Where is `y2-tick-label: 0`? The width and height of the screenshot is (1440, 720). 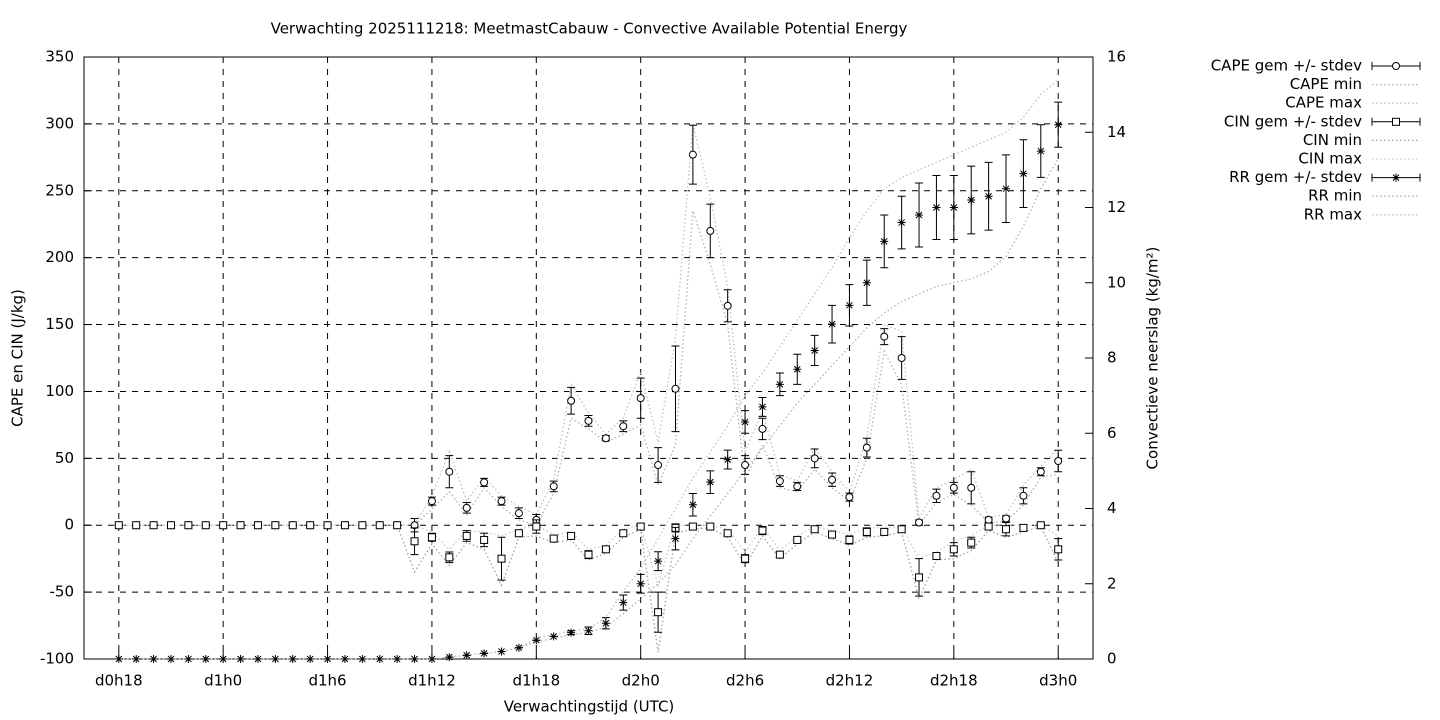
y2-tick-label: 0 is located at coordinates (1112, 659).